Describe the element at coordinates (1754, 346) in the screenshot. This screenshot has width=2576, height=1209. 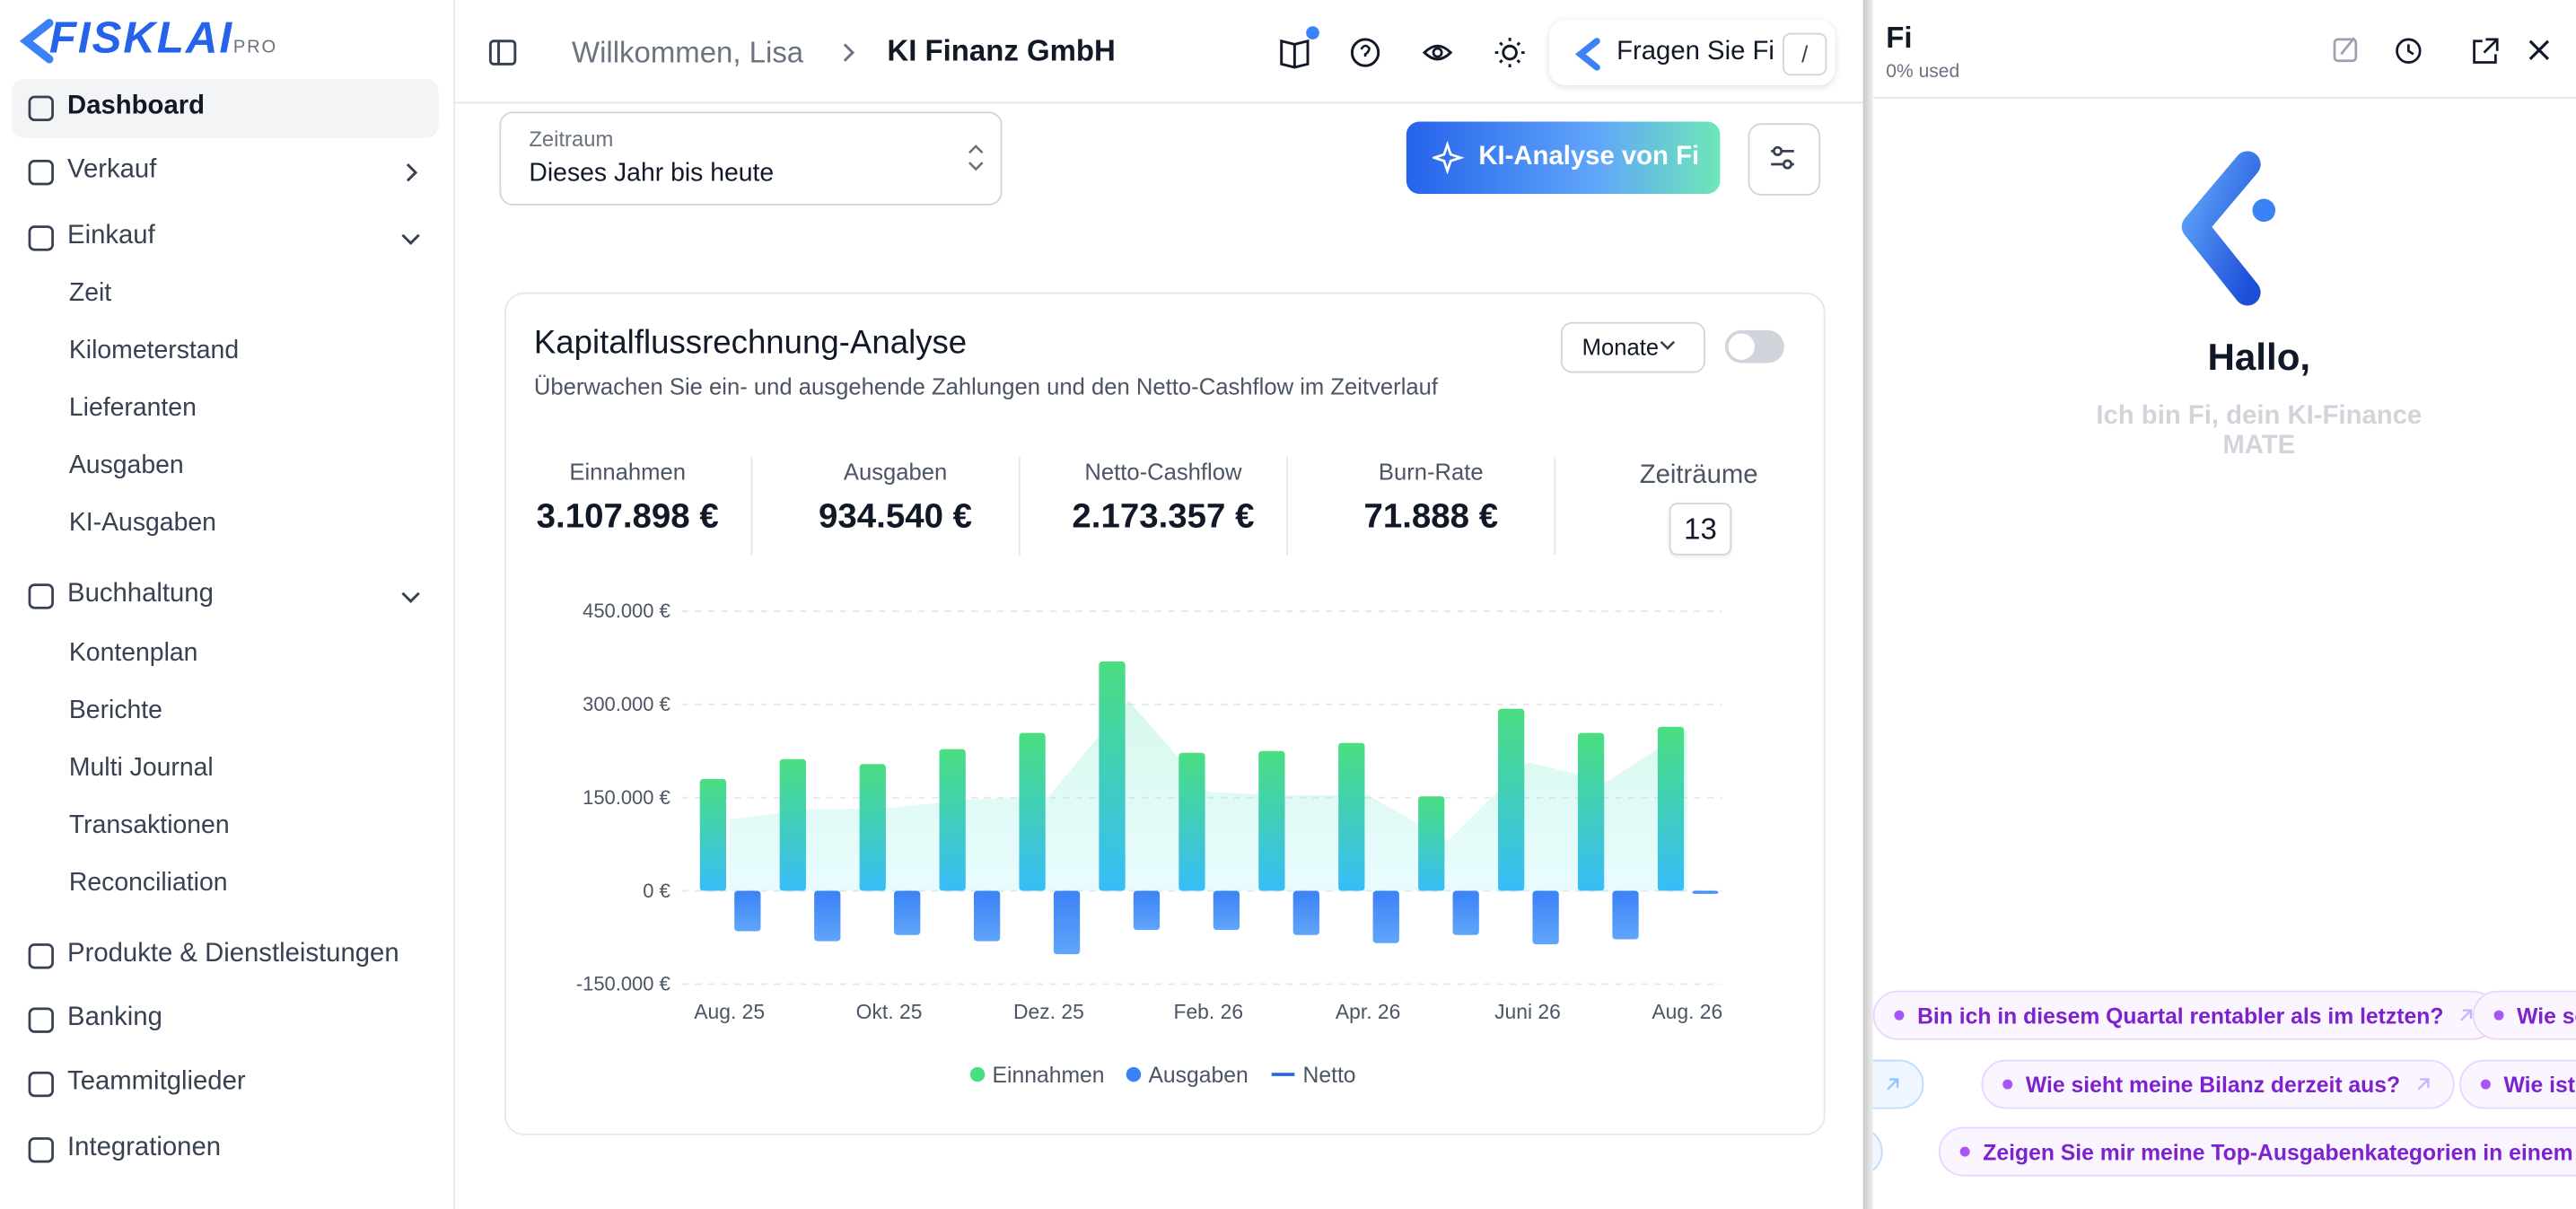
I see `toggle` at that location.